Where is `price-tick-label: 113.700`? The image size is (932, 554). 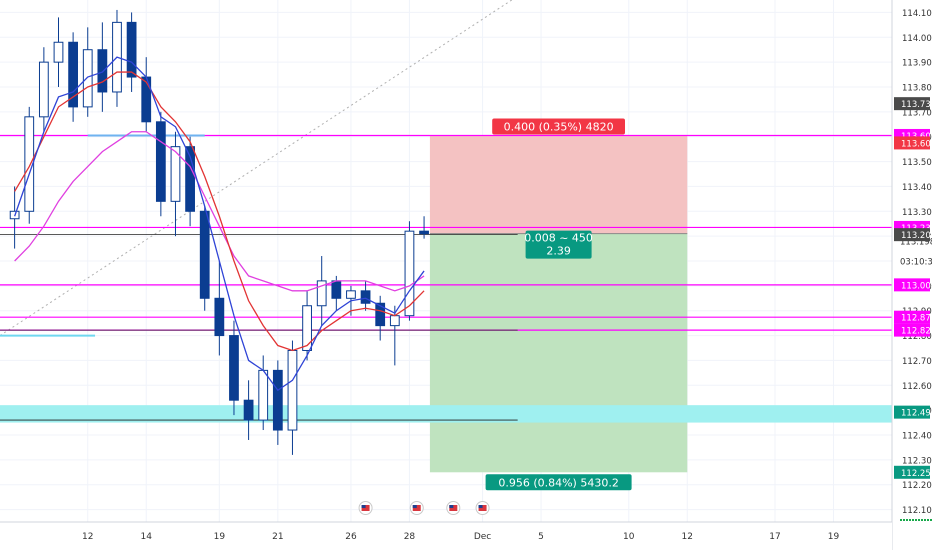 price-tick-label: 113.700 is located at coordinates (917, 113).